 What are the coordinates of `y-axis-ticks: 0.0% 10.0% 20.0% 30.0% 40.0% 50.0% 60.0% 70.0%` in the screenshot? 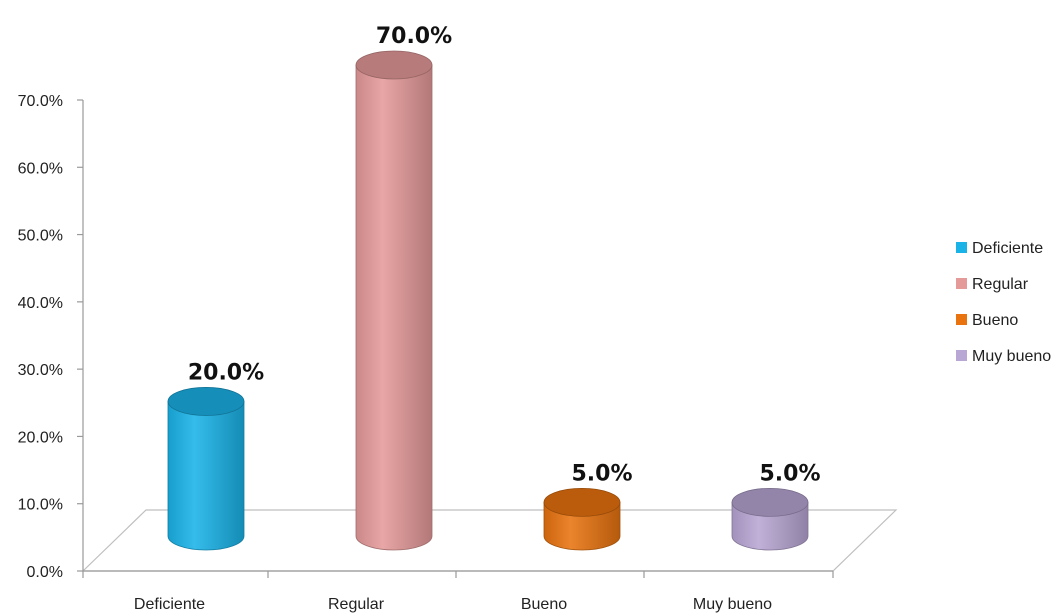 It's located at (50, 337).